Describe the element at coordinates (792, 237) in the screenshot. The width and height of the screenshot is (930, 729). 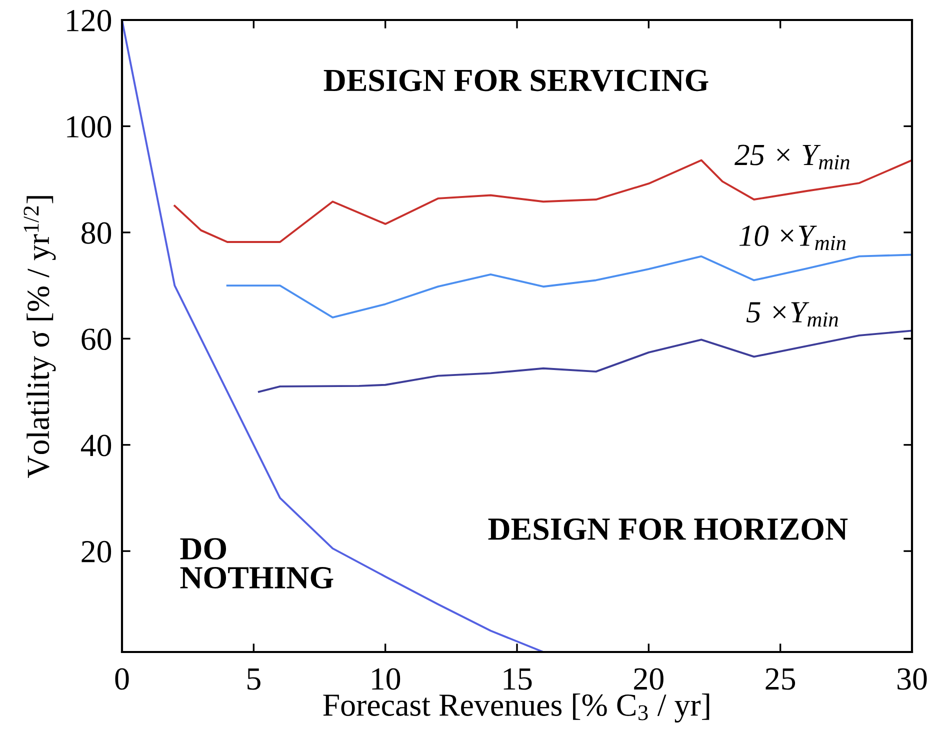
I see `series-label: 10 ×Υ$_{min}$` at that location.